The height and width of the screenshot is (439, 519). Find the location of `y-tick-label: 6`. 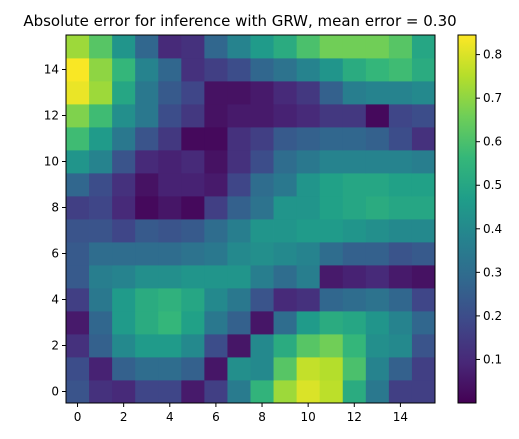

y-tick-label: 6 is located at coordinates (55, 254).